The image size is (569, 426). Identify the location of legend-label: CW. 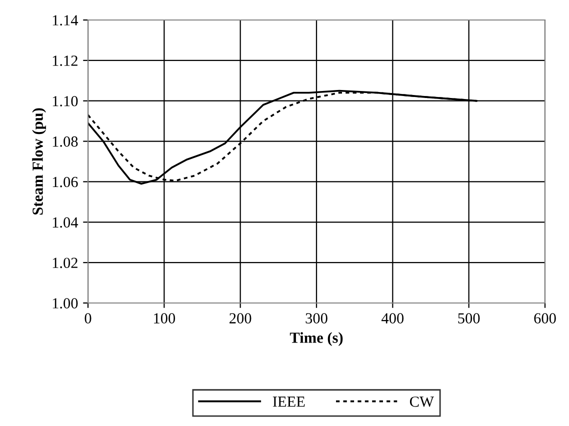
(422, 401).